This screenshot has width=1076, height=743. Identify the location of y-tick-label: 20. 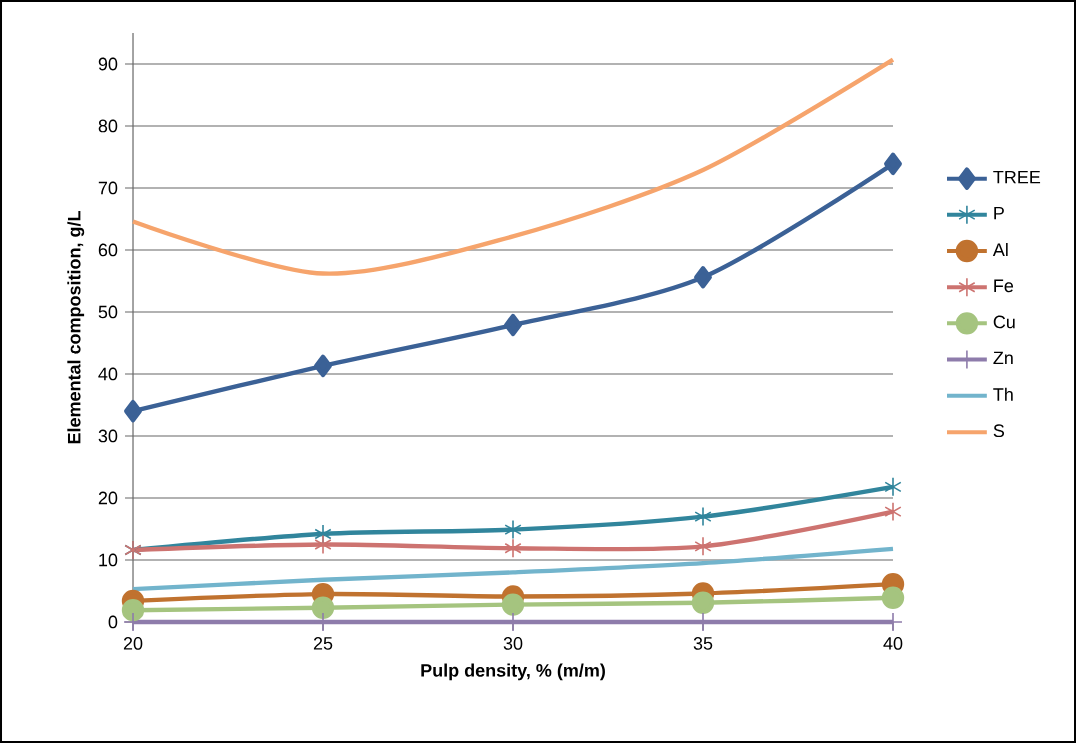
(108, 498).